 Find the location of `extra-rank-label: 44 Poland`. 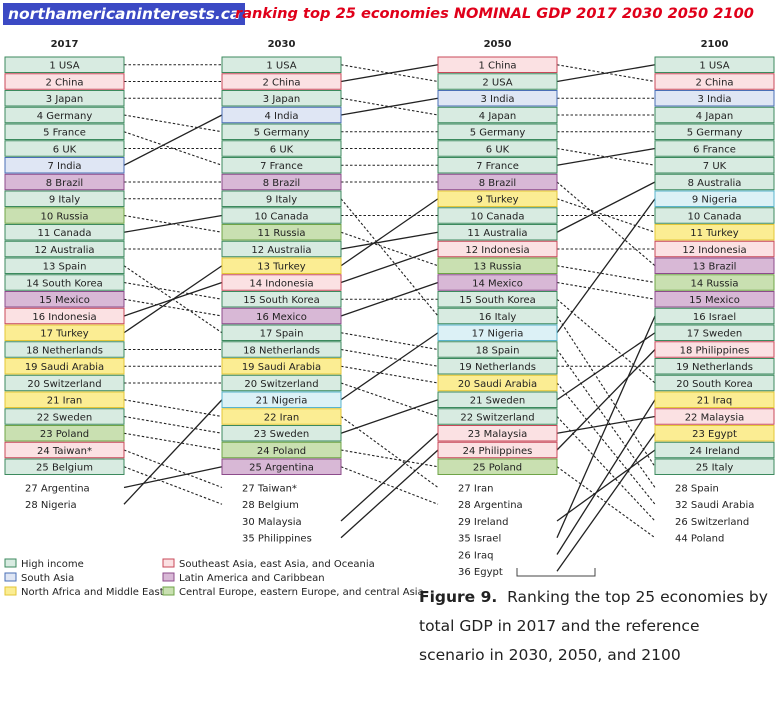

extra-rank-label: 44 Poland is located at coordinates (699, 539).